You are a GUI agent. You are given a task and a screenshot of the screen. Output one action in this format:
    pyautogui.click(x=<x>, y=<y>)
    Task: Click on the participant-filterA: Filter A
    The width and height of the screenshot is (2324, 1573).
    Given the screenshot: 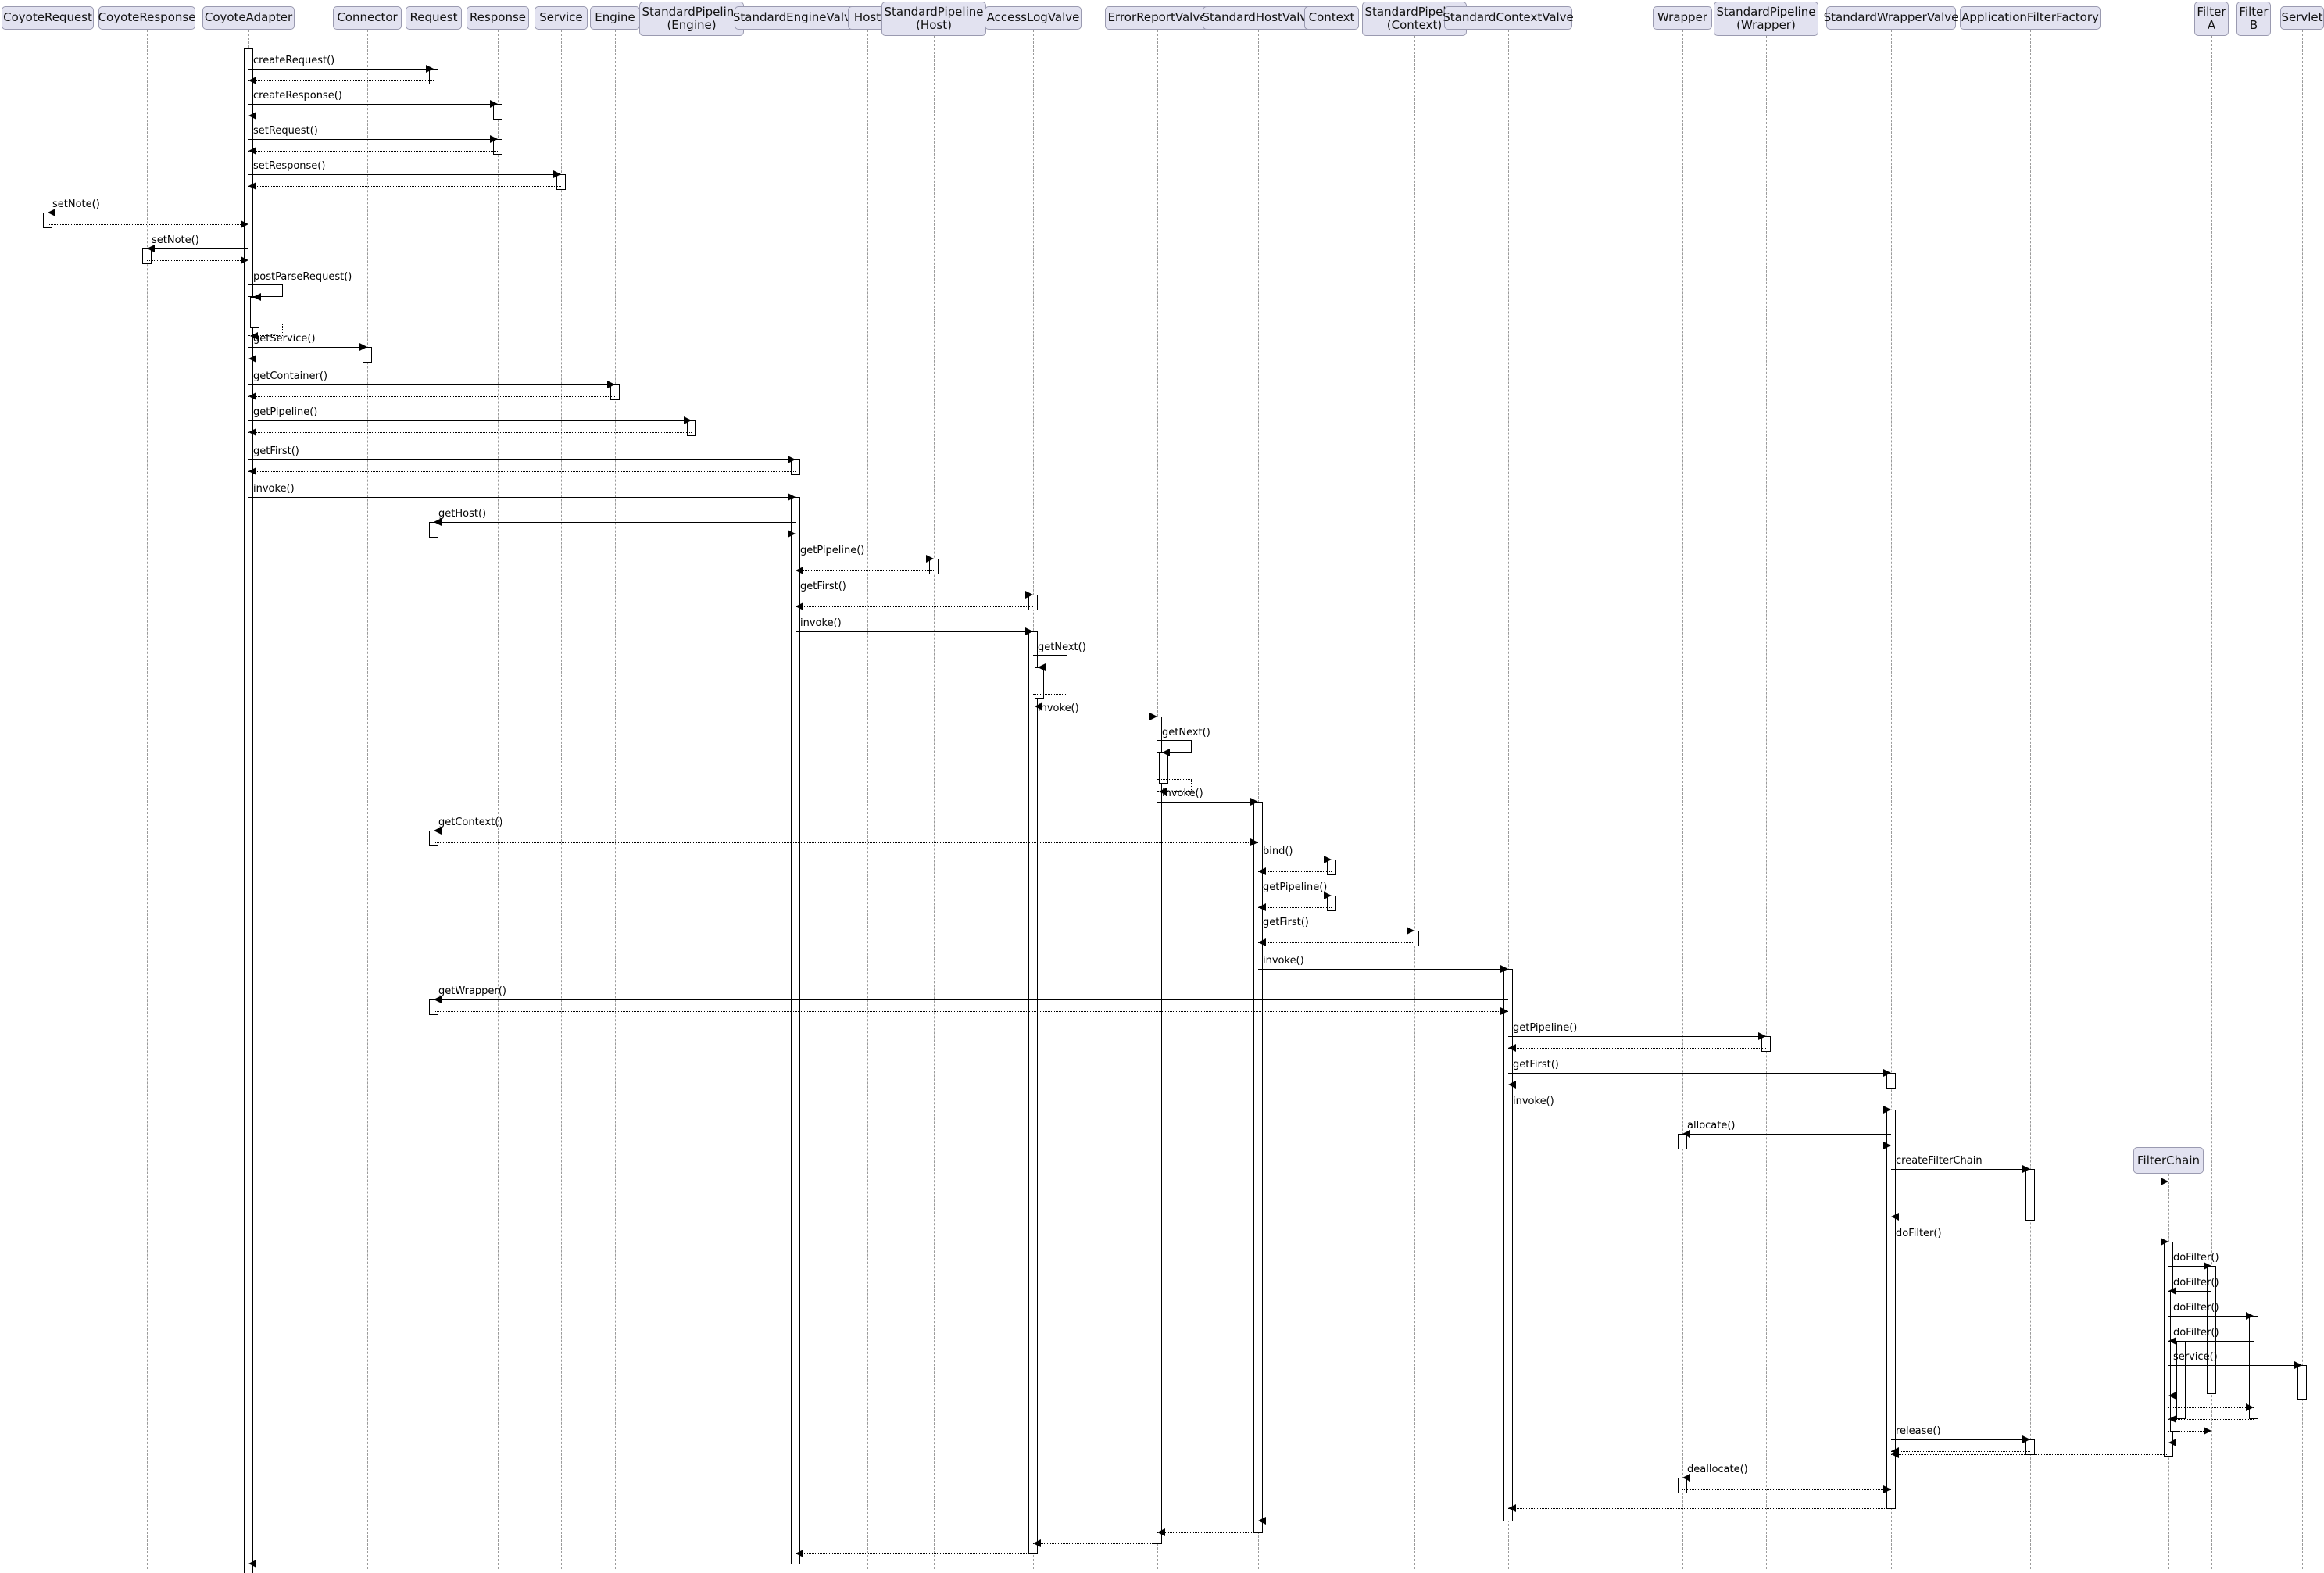 What is the action you would take?
    pyautogui.click(x=2211, y=19)
    